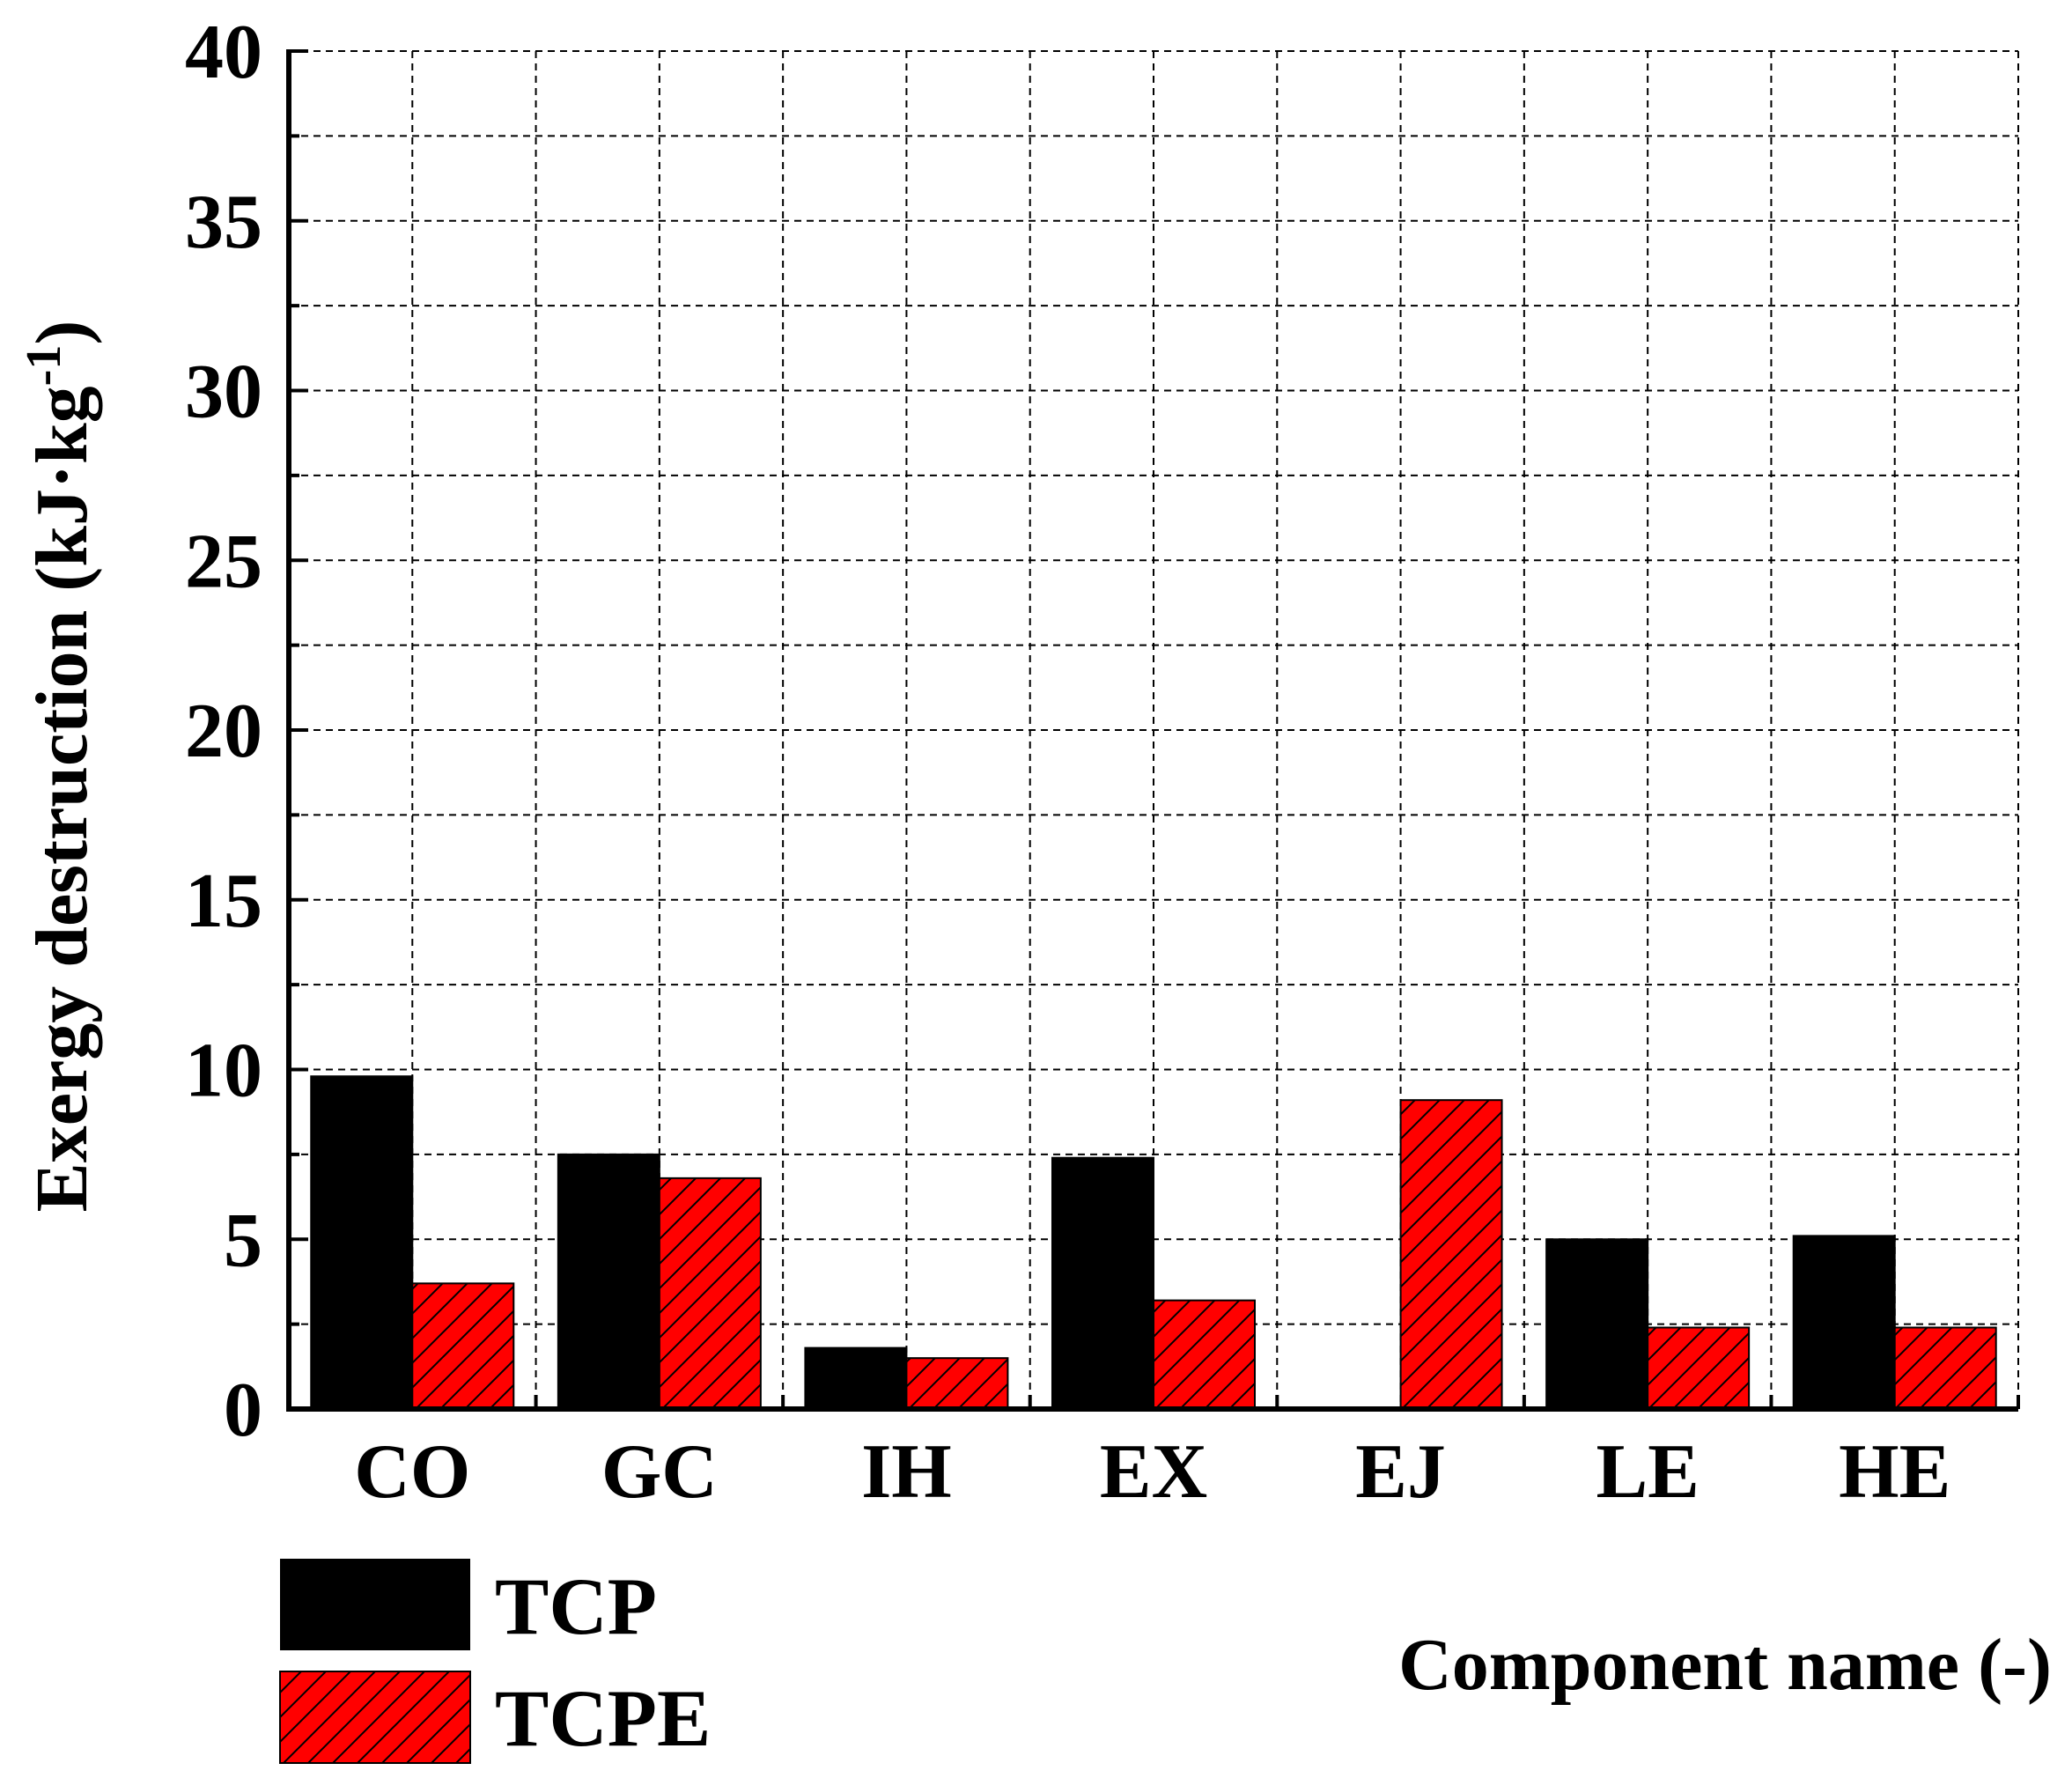 The image size is (2072, 1778). What do you see at coordinates (957, 1384) in the screenshot?
I see `bar-tcpe-ih` at bounding box center [957, 1384].